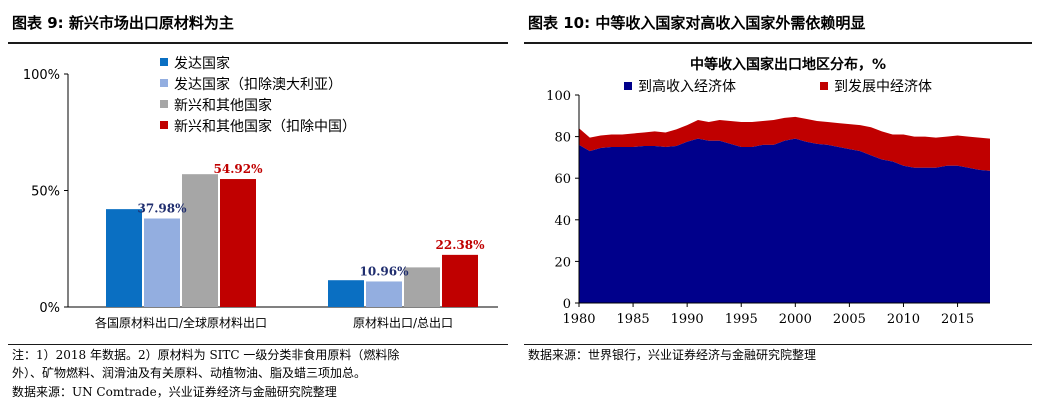 Image resolution: width=1037 pixels, height=411 pixels. Describe the element at coordinates (163, 209) in the screenshot. I see `data-label: 37.98%` at that location.